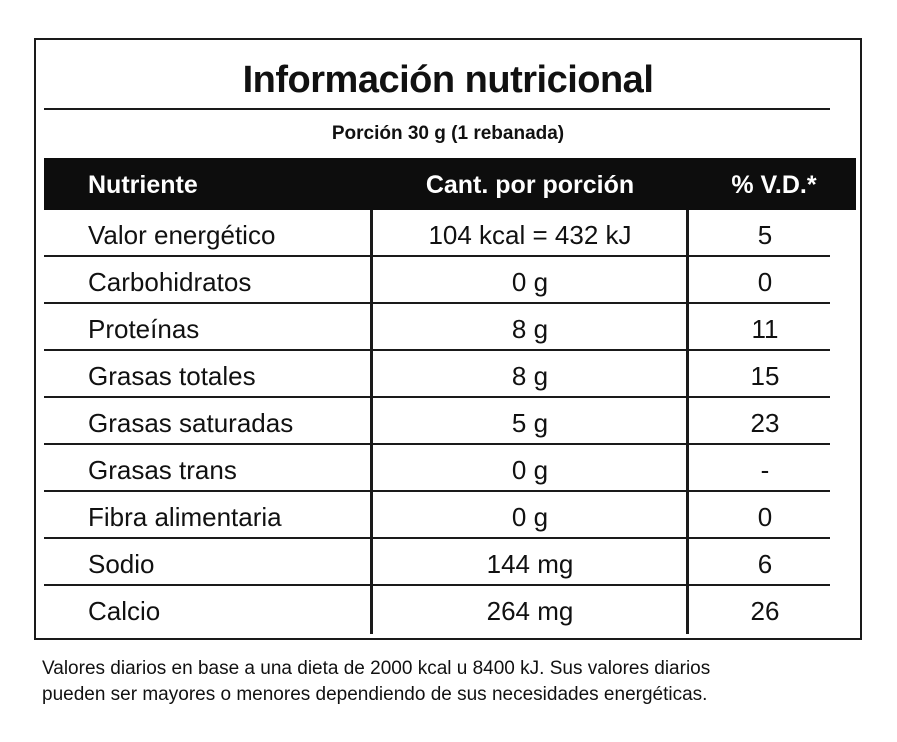 This screenshot has height=742, width=897. I want to click on nutrient-daily-value: 26, so click(765, 611).